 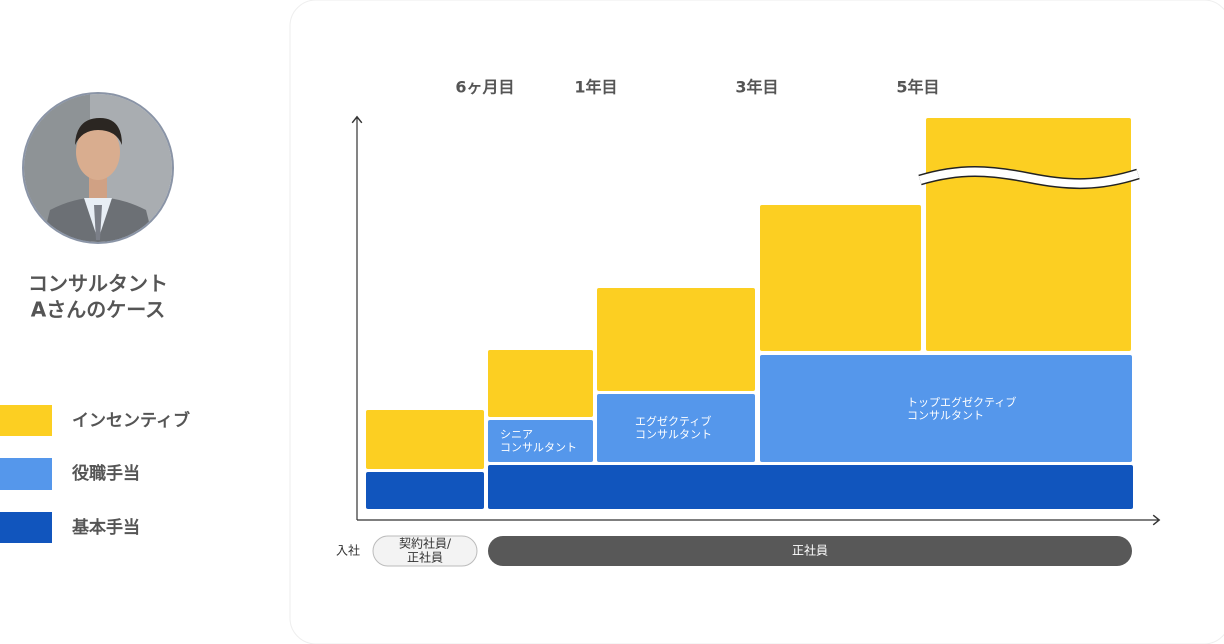 What do you see at coordinates (1029, 177) in the screenshot?
I see `break-mark` at bounding box center [1029, 177].